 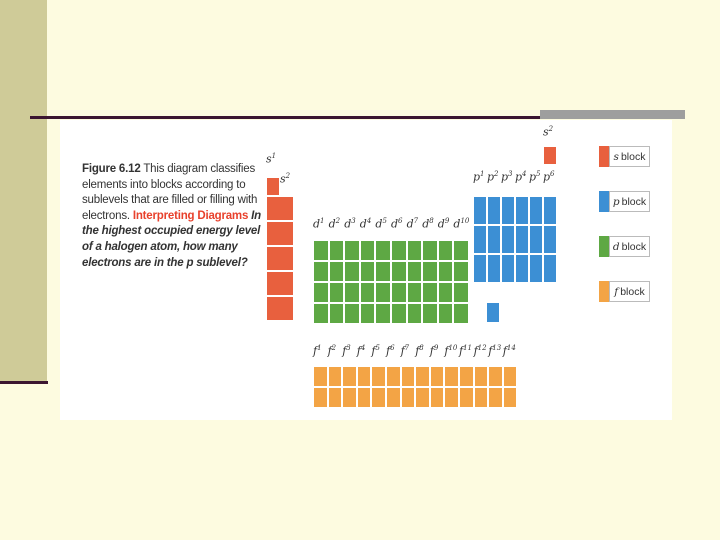 I want to click on d-block-header-5: d5, so click(x=381, y=224).